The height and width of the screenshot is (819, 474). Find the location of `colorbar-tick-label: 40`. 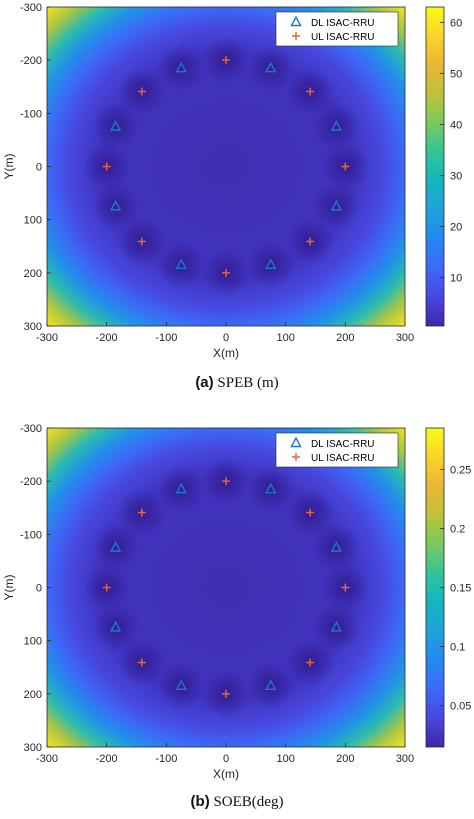

colorbar-tick-label: 40 is located at coordinates (456, 125).